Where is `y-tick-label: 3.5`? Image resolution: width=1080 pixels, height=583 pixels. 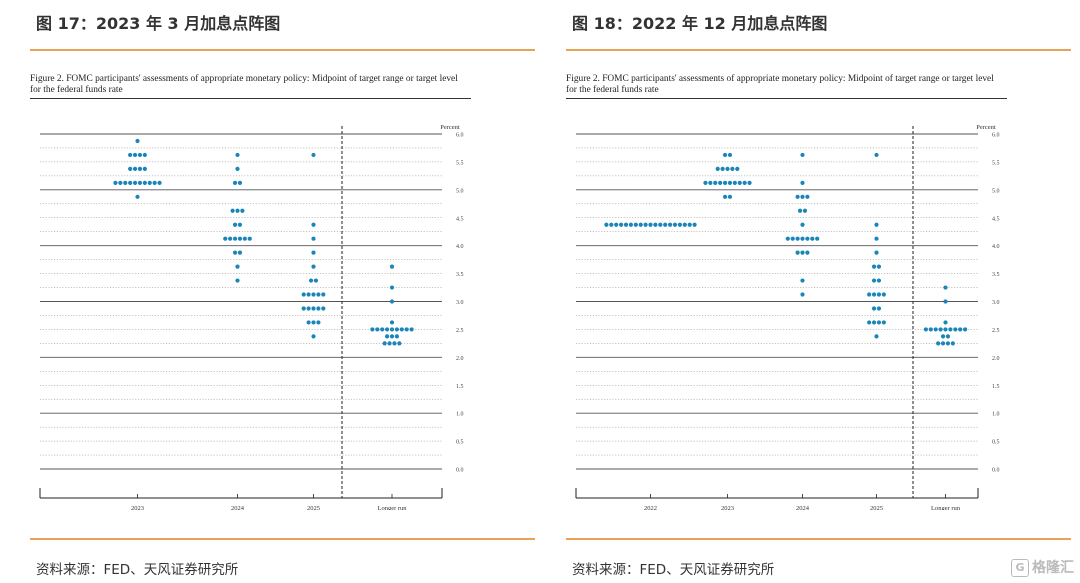
y-tick-label: 3.5 is located at coordinates (460, 275).